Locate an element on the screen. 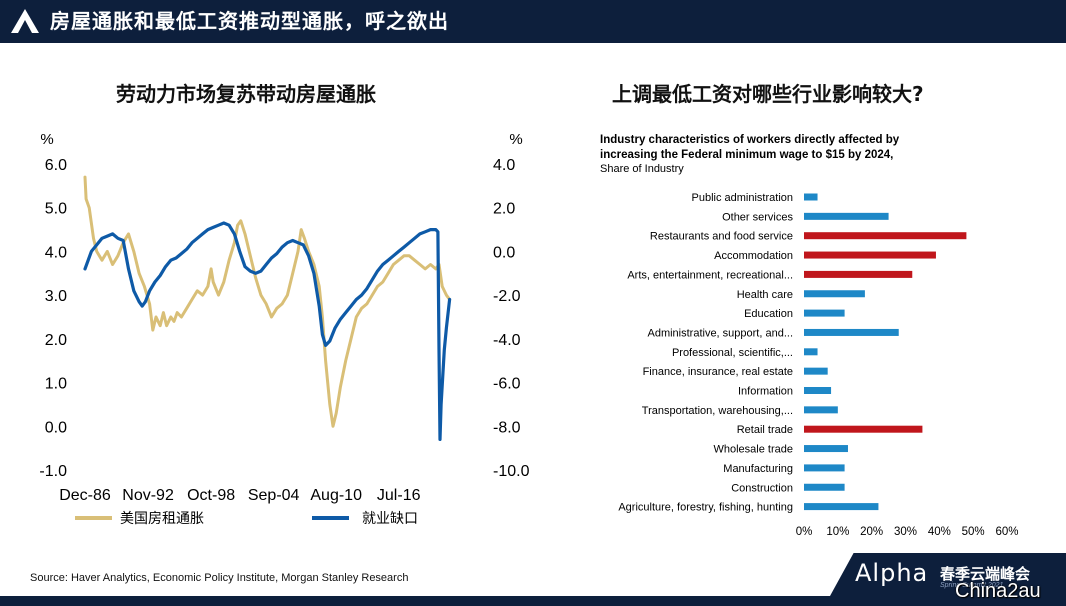 The width and height of the screenshot is (1066, 606). y-left-tick-label: 2.0 is located at coordinates (56, 340).